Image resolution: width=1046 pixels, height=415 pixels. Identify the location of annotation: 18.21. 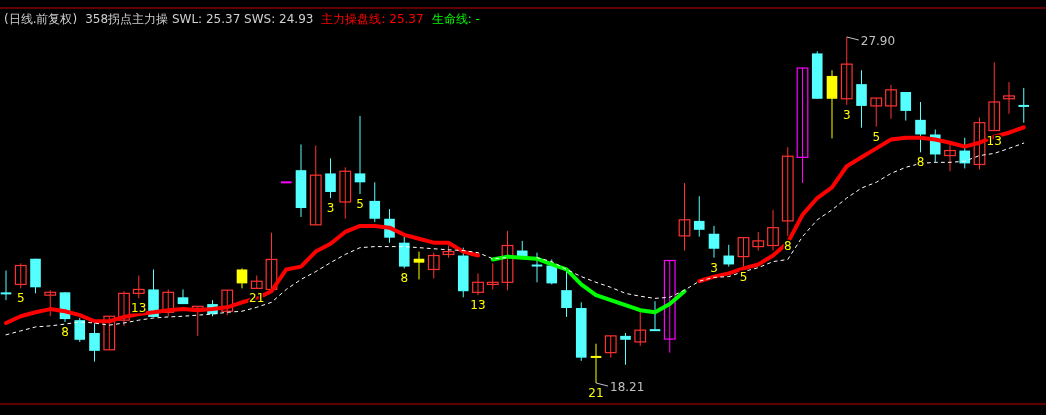
(627, 387).